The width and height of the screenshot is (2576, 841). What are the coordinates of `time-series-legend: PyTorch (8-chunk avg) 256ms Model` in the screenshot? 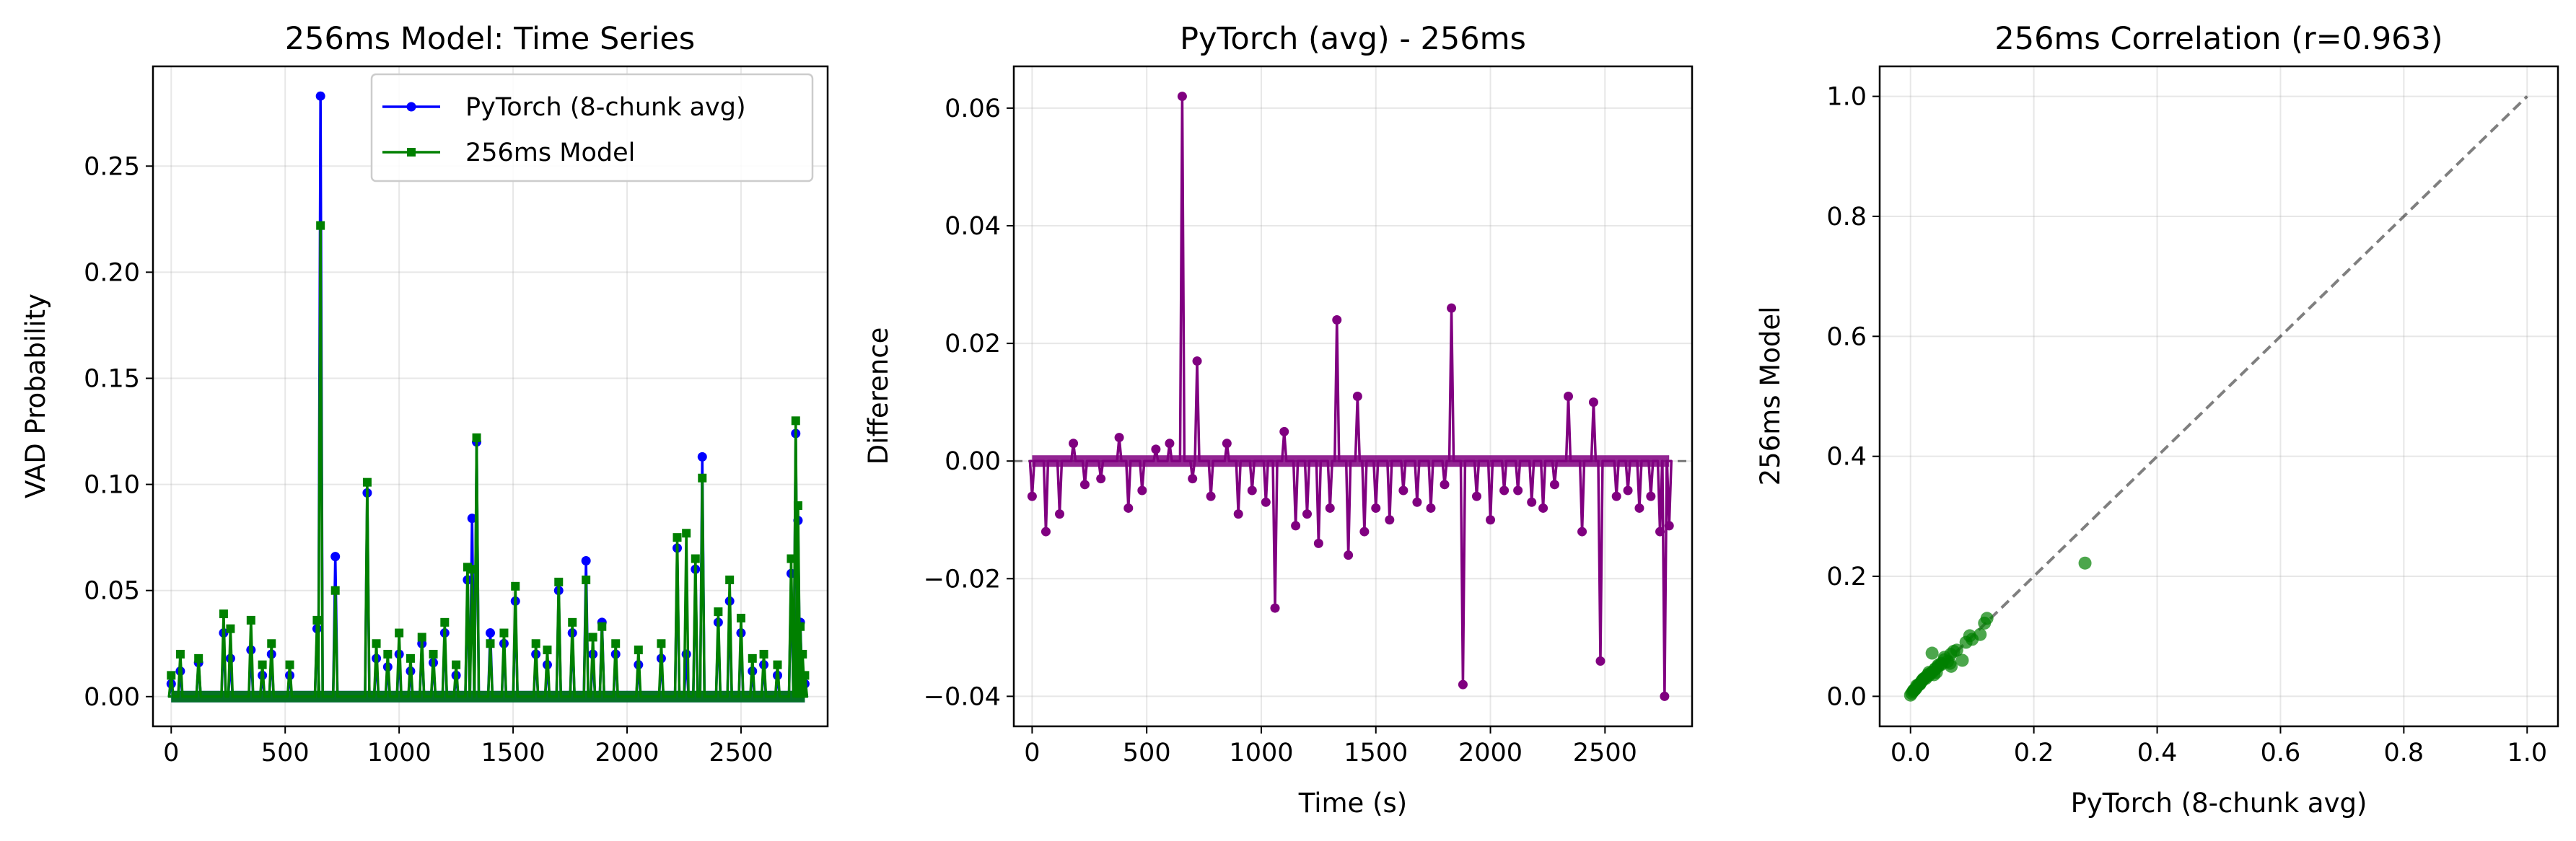 It's located at (592, 127).